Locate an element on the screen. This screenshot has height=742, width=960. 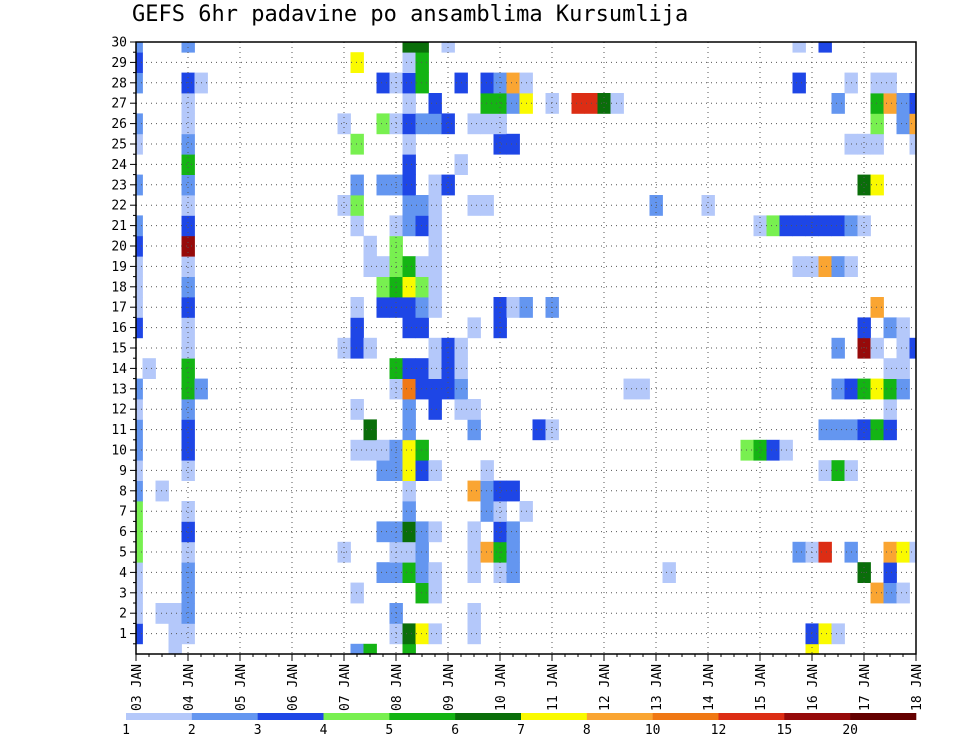
y-tick-label: 6 is located at coordinates (123, 532).